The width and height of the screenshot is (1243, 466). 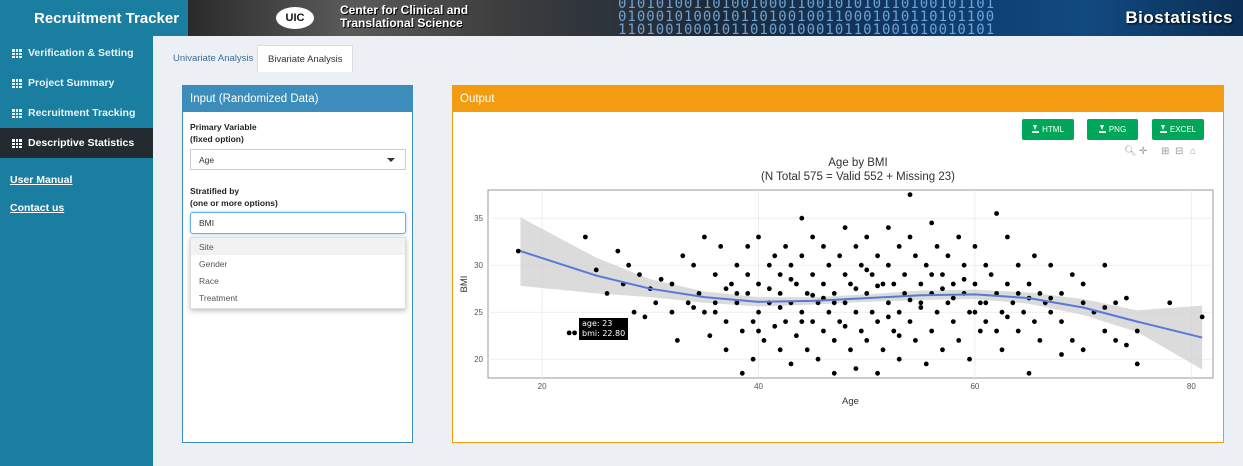 What do you see at coordinates (213, 58) in the screenshot?
I see `tab-univariate: Univariate Analysis` at bounding box center [213, 58].